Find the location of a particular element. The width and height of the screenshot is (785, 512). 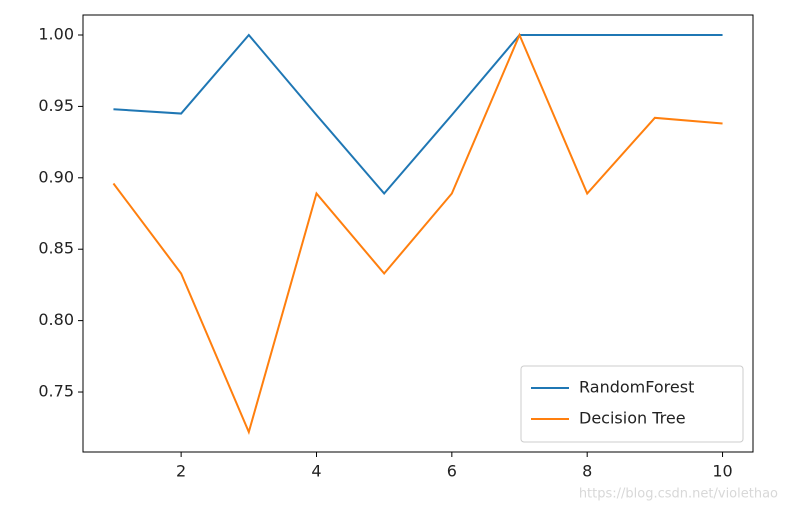

x-tick-label: 10 is located at coordinates (722, 471).